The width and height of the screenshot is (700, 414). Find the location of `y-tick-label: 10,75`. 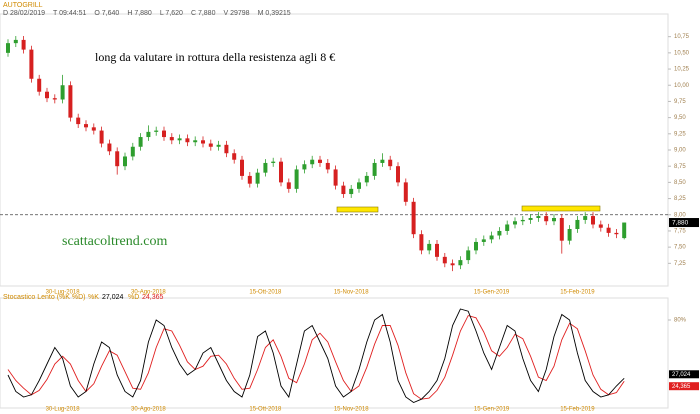

y-tick-label: 10,75 is located at coordinates (682, 37).